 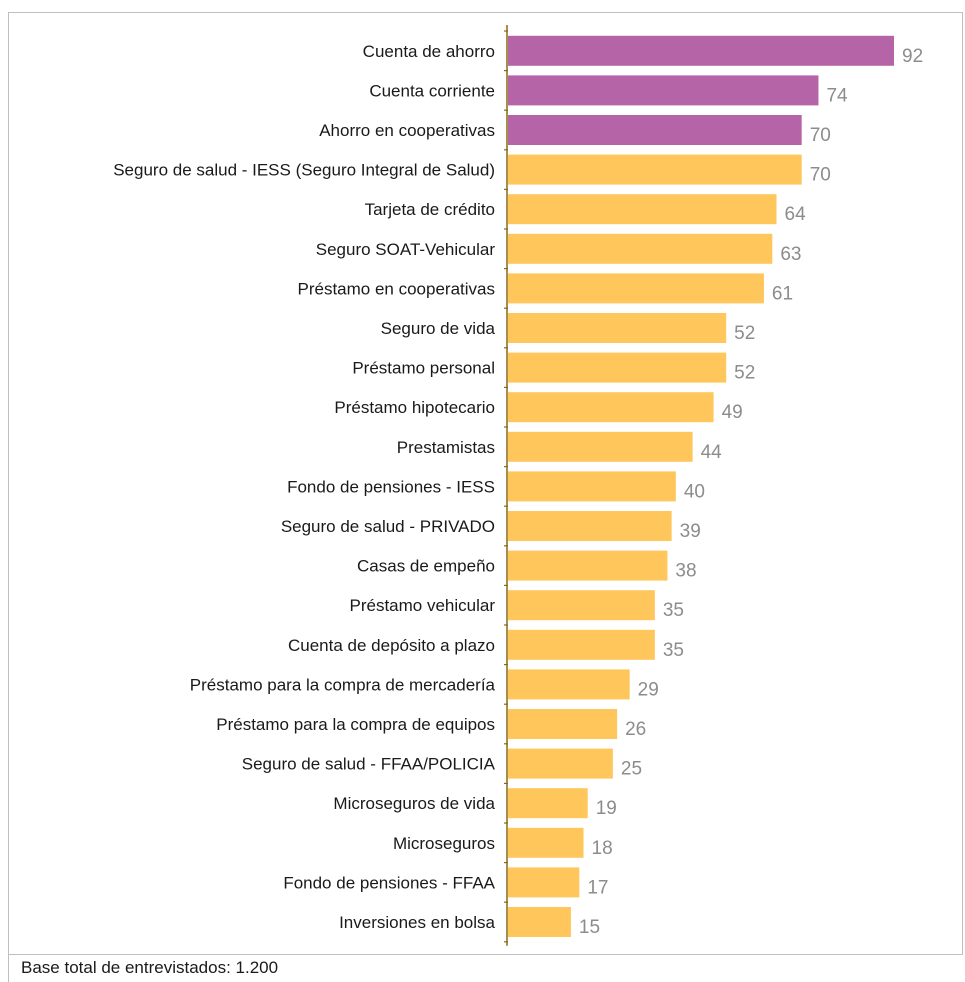 What do you see at coordinates (343, 684) in the screenshot?
I see `category-label: Préstamo para la compra de mercadería` at bounding box center [343, 684].